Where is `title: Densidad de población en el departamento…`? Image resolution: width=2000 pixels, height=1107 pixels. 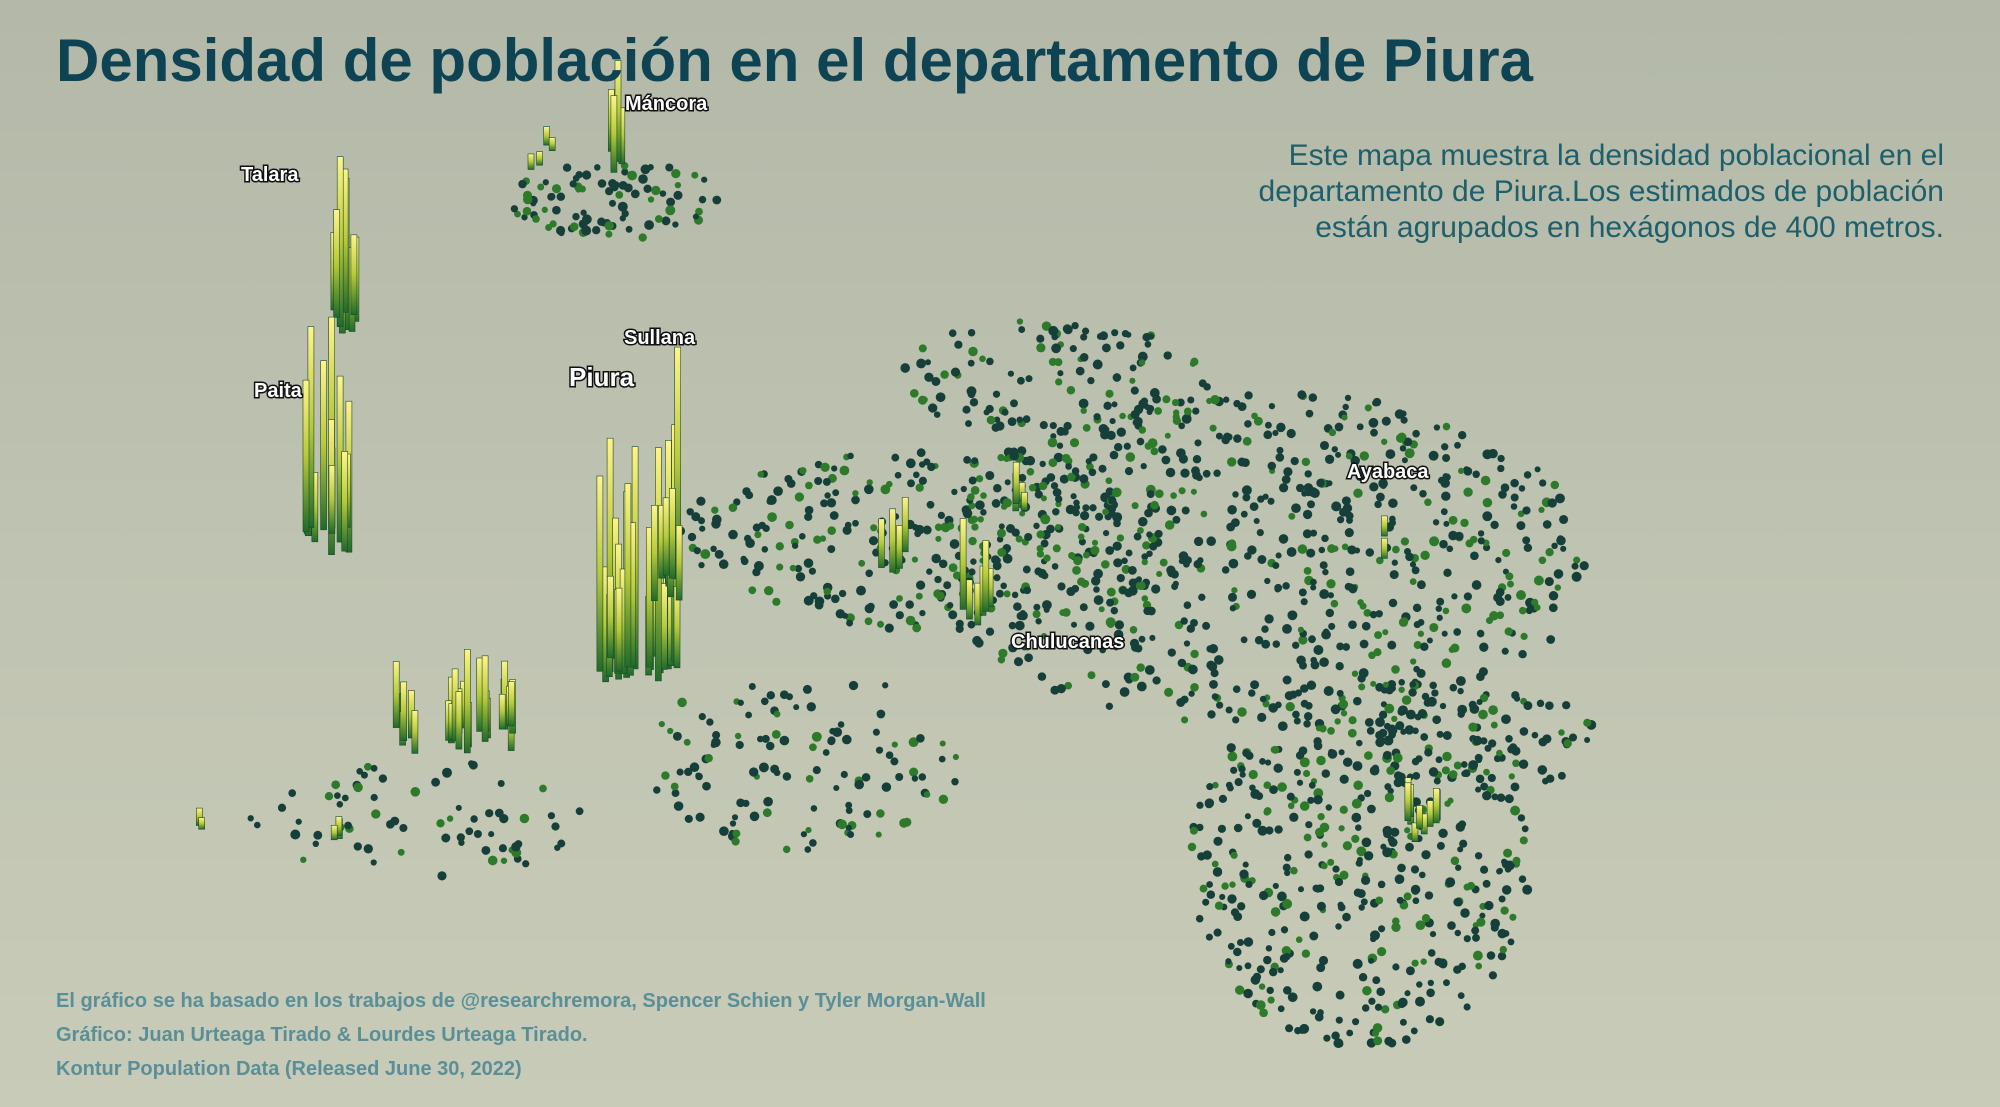 title: Densidad de población en el departamento… is located at coordinates (794, 60).